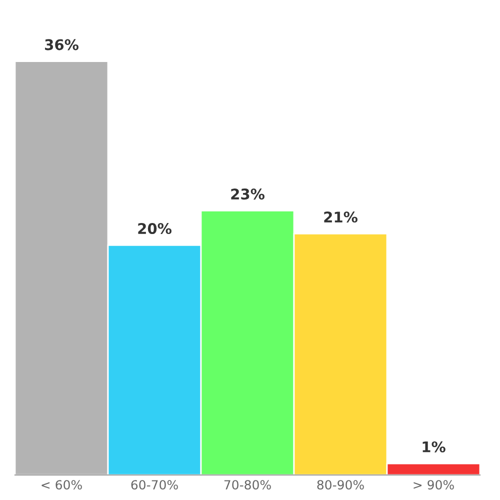  Describe the element at coordinates (155, 228) in the screenshot. I see `data-label: 20%` at that location.